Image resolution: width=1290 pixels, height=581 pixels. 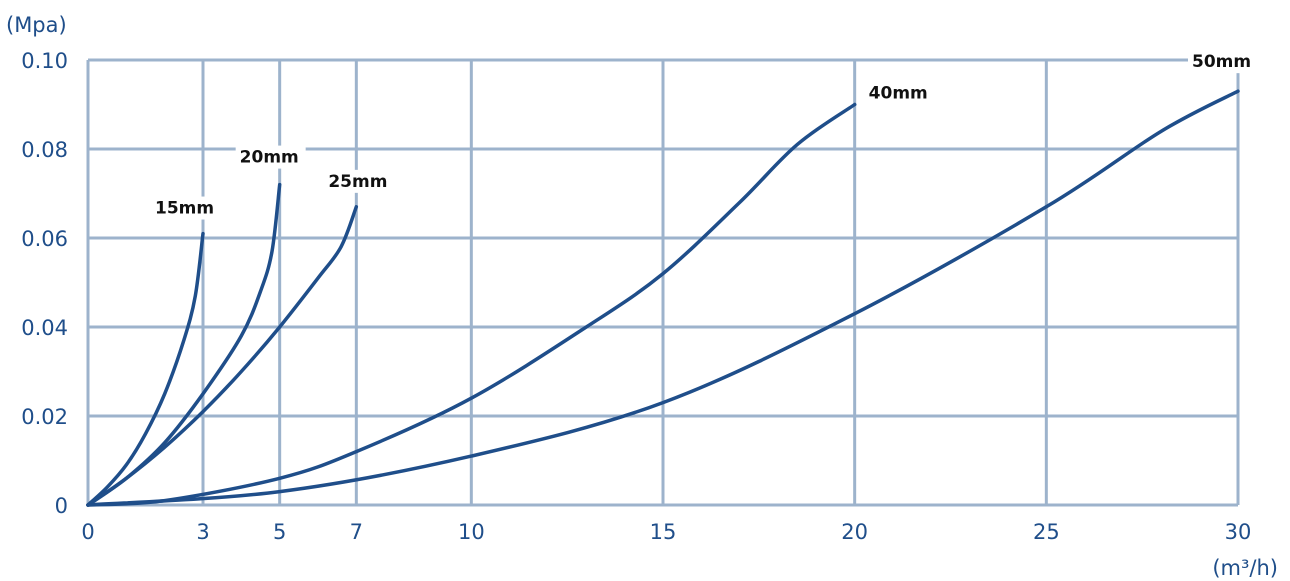 What do you see at coordinates (44, 150) in the screenshot?
I see `y-tick-label-0.08: 0.08` at bounding box center [44, 150].